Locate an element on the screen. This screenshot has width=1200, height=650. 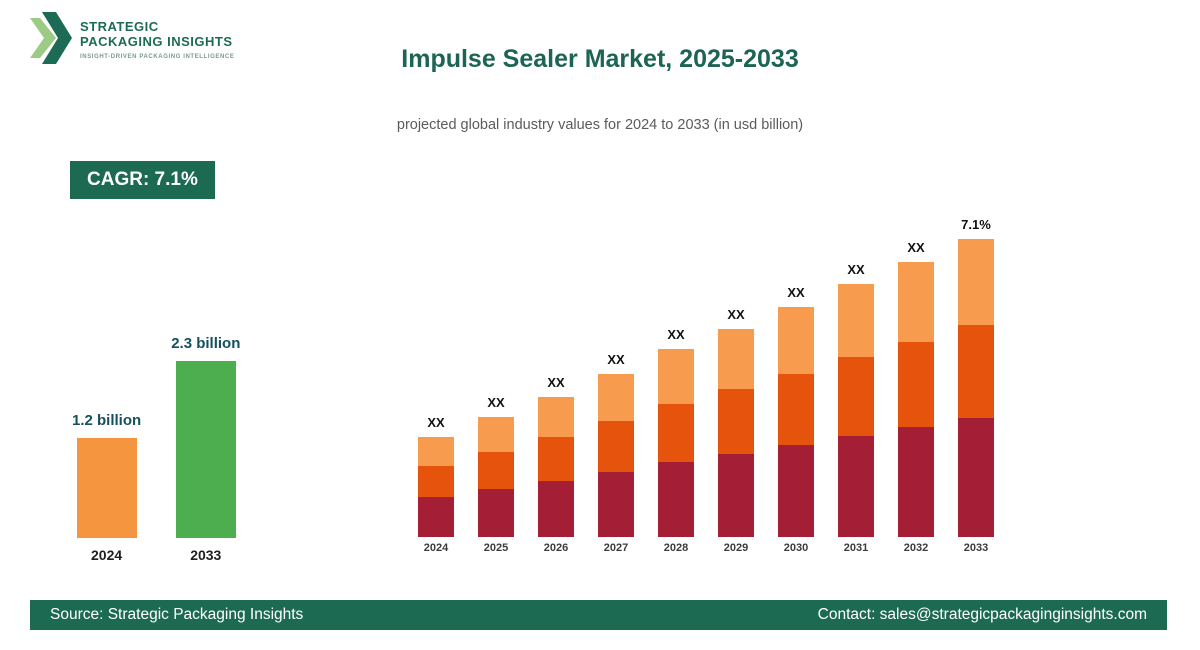
bar-top-label: 7.1% is located at coordinates (976, 224).